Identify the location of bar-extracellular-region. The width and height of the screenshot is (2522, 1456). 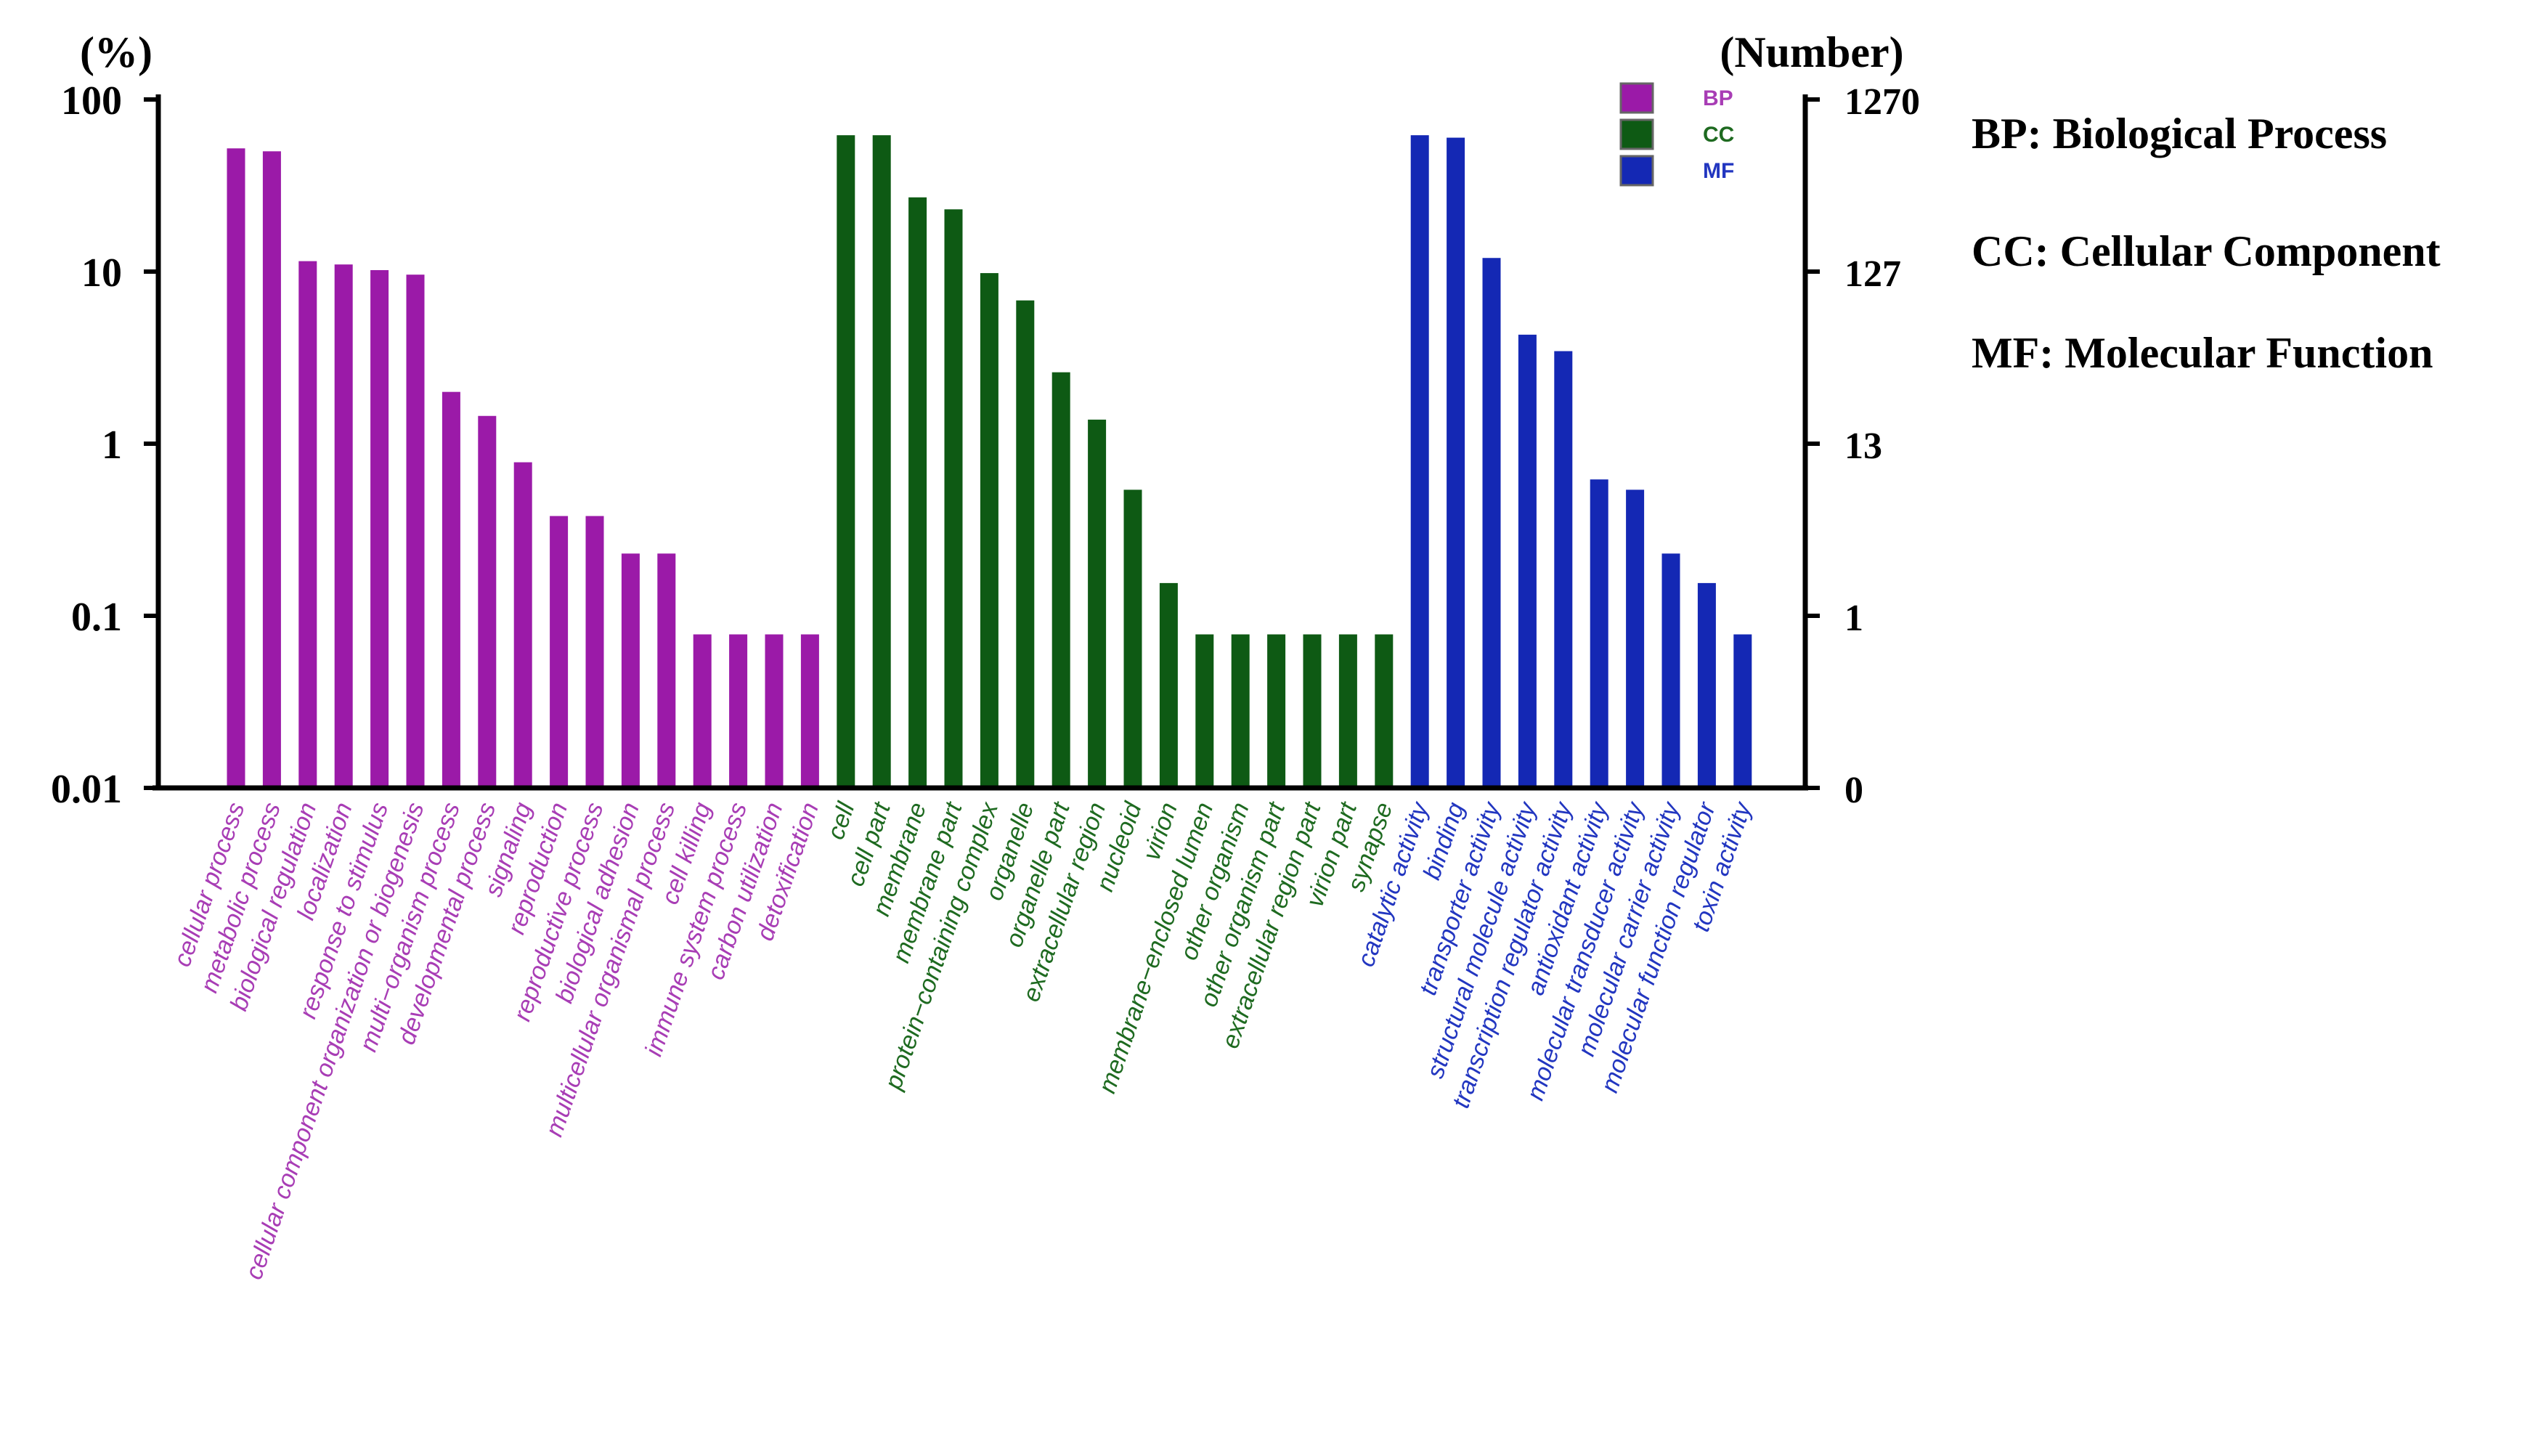
(1097, 603).